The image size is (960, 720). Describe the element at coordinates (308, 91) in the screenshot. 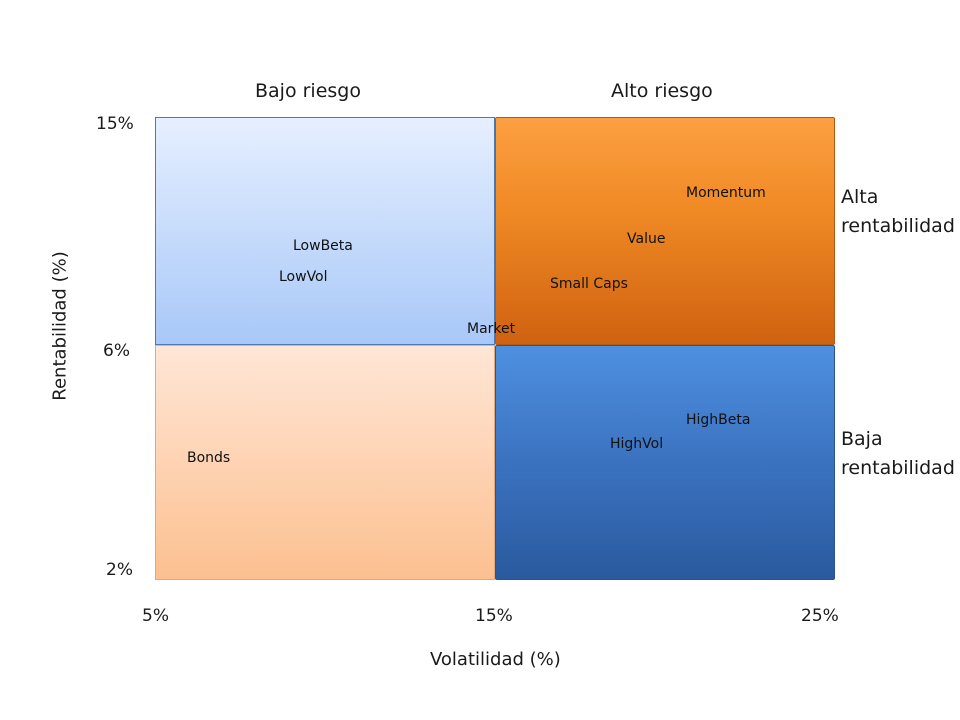

I see `column-header-low-risk: Bajo riesgo` at that location.